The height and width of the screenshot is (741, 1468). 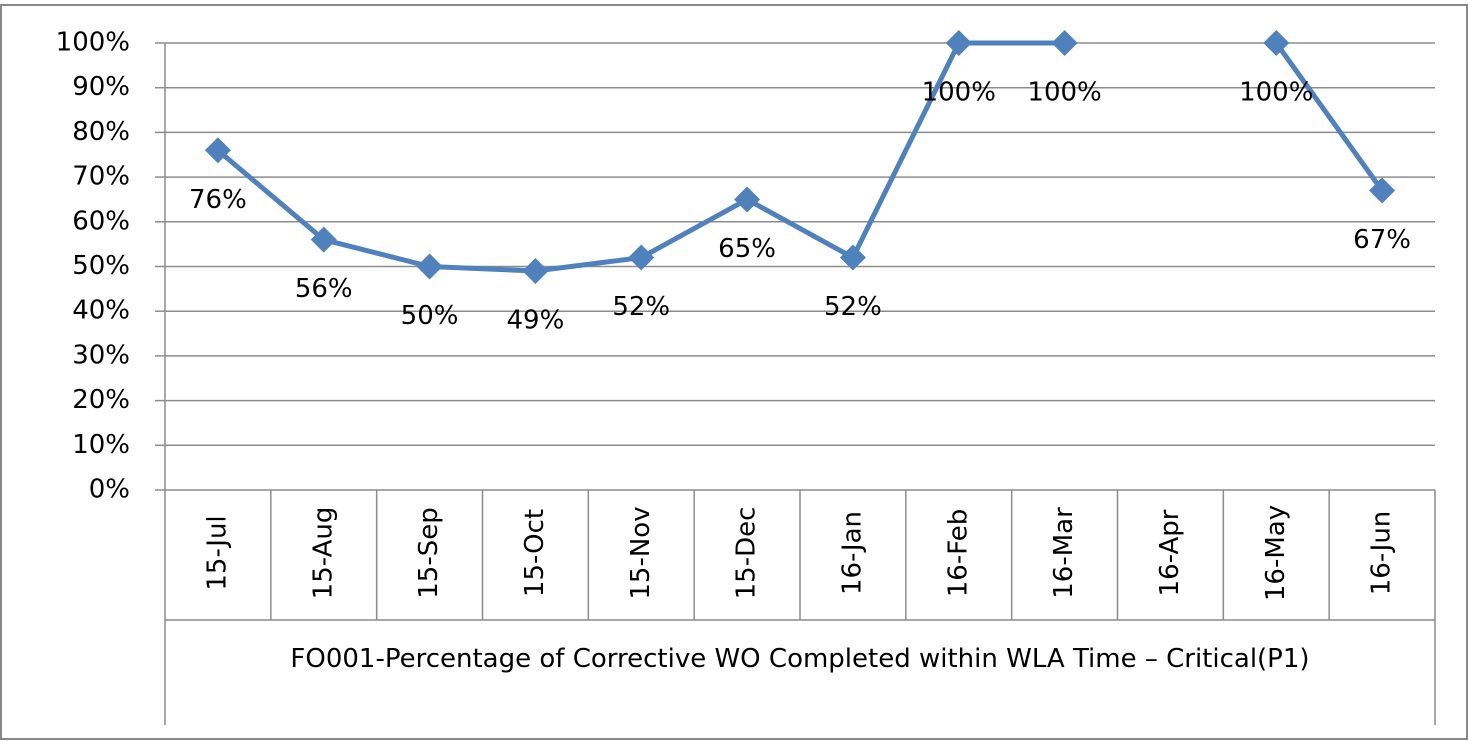 I want to click on x-tick-label: 15-Sep, so click(x=429, y=552).